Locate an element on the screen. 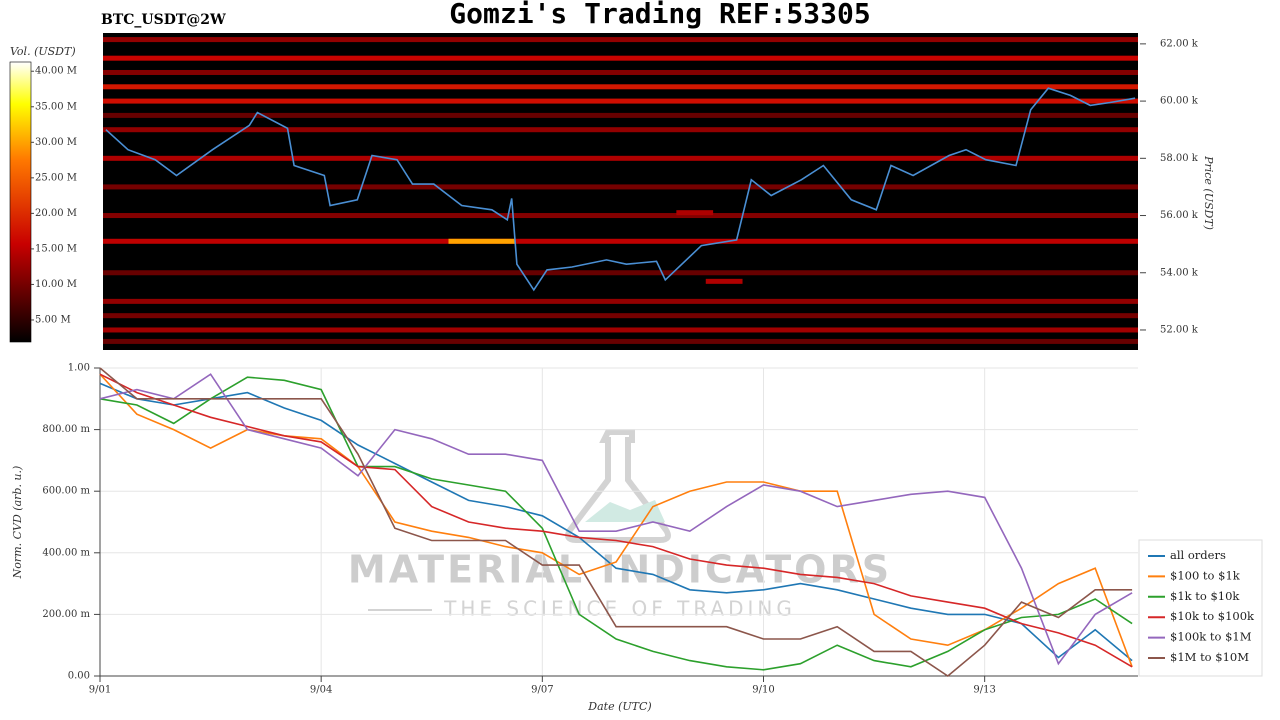 This screenshot has width=1280, height=720. y-tick-label: 600.00 m is located at coordinates (66, 491).